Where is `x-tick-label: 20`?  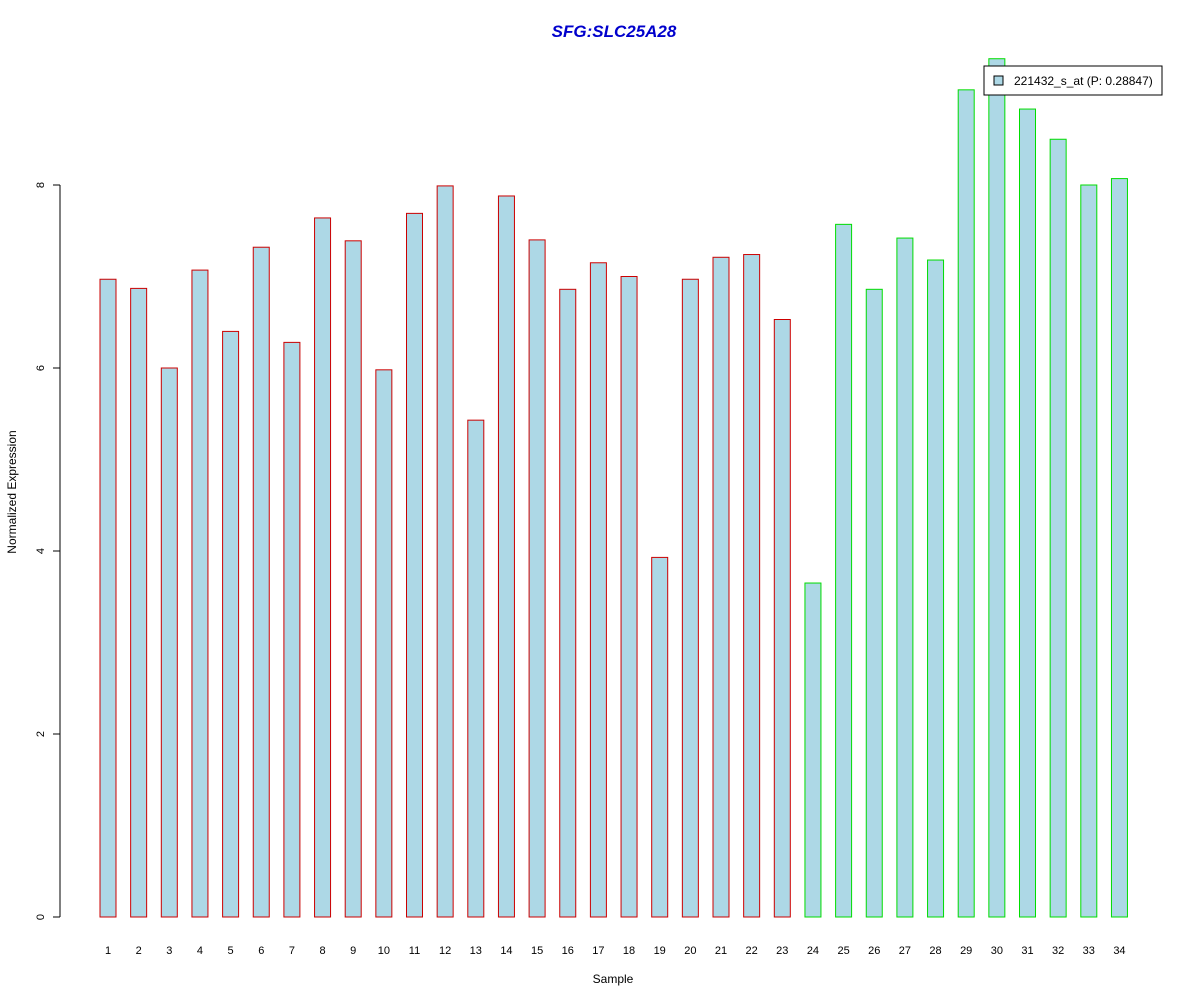 x-tick-label: 20 is located at coordinates (690, 951).